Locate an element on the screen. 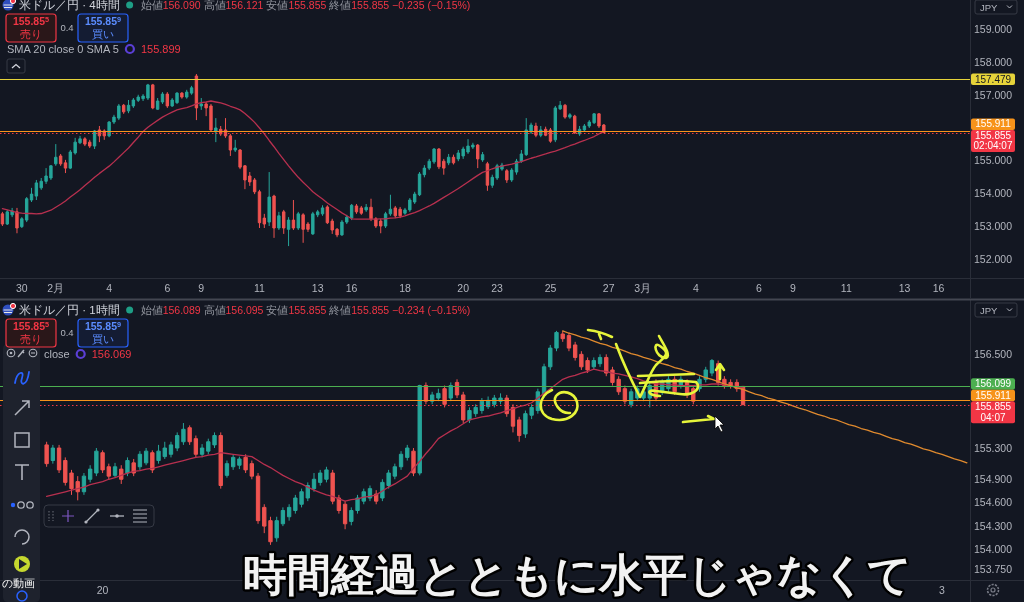 This screenshot has height=602, width=1024. x-tick-label: 9 is located at coordinates (201, 288).